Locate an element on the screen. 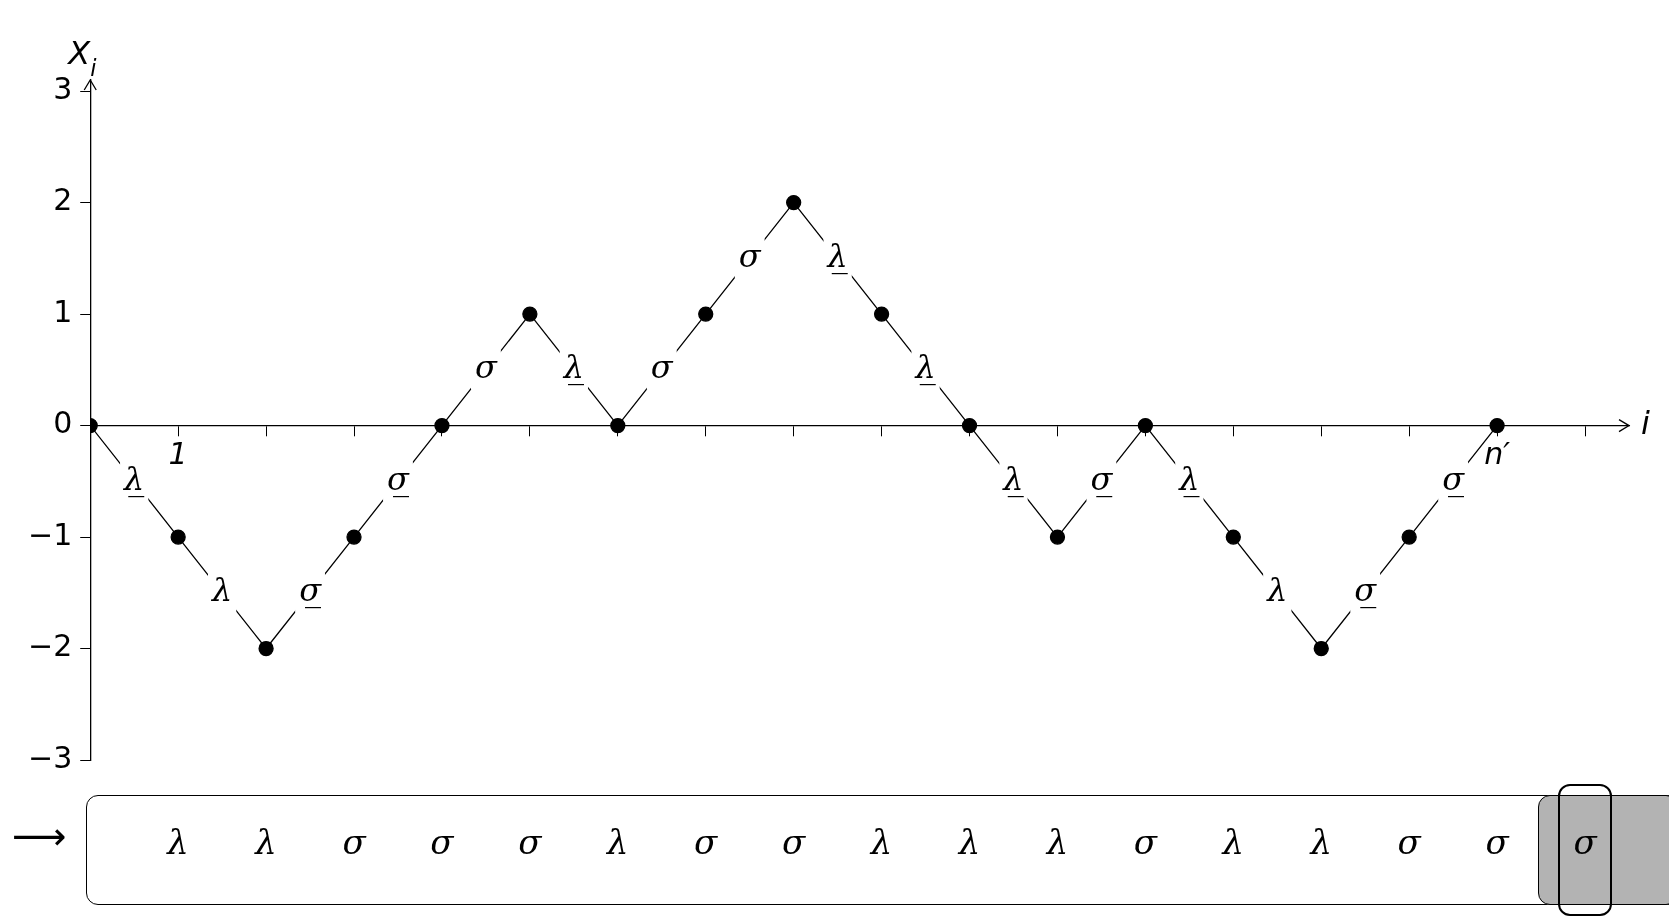 The width and height of the screenshot is (1669, 917). y-tick-label: −1 is located at coordinates (50, 534).